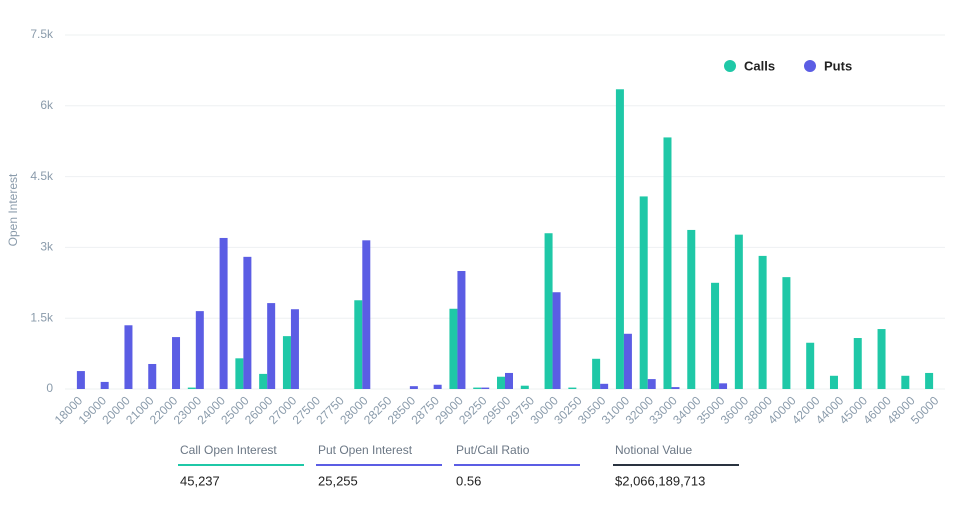 Image resolution: width=957 pixels, height=516 pixels. I want to click on summary-value: $2,066,189,713, so click(660, 480).